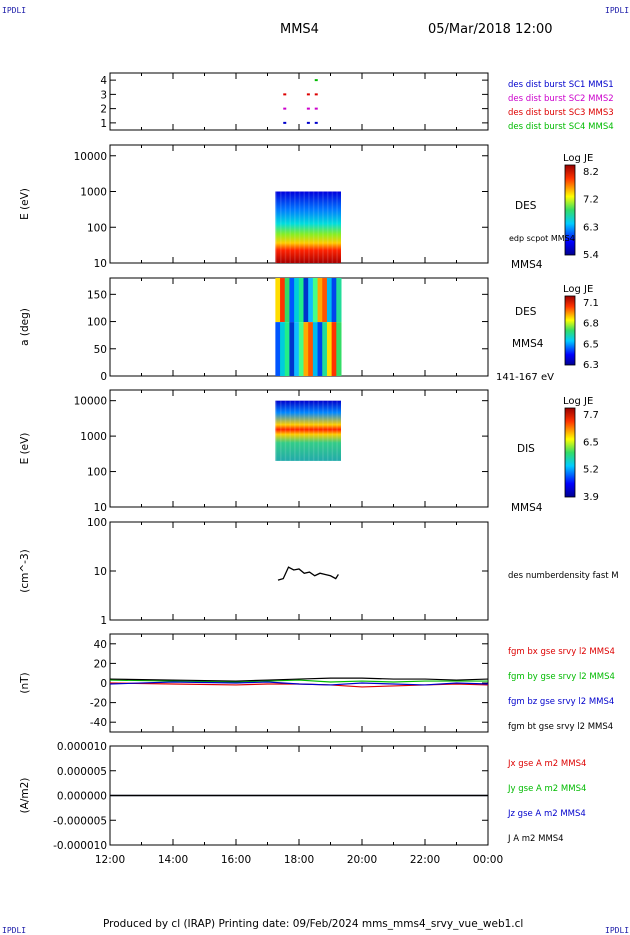  I want to click on legend-entry: fgm bx gse srvy l2 MMS4, so click(561, 652).